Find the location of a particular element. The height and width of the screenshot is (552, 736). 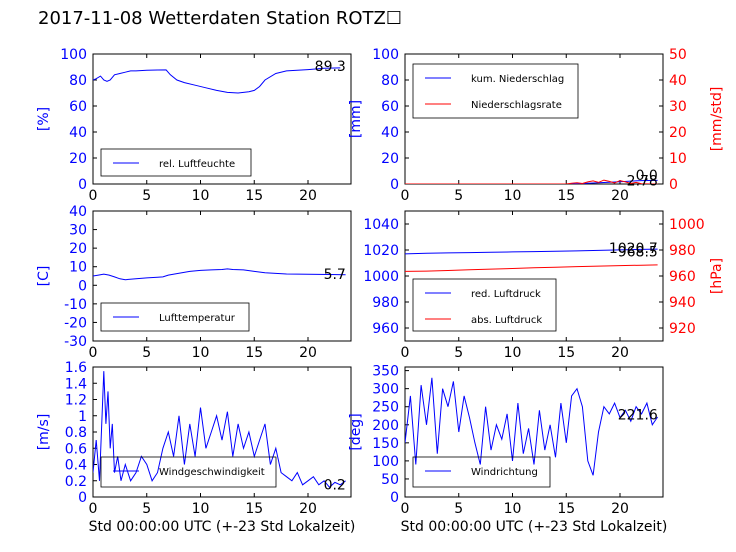

y2-tick-label: 940 is located at coordinates (682, 303).